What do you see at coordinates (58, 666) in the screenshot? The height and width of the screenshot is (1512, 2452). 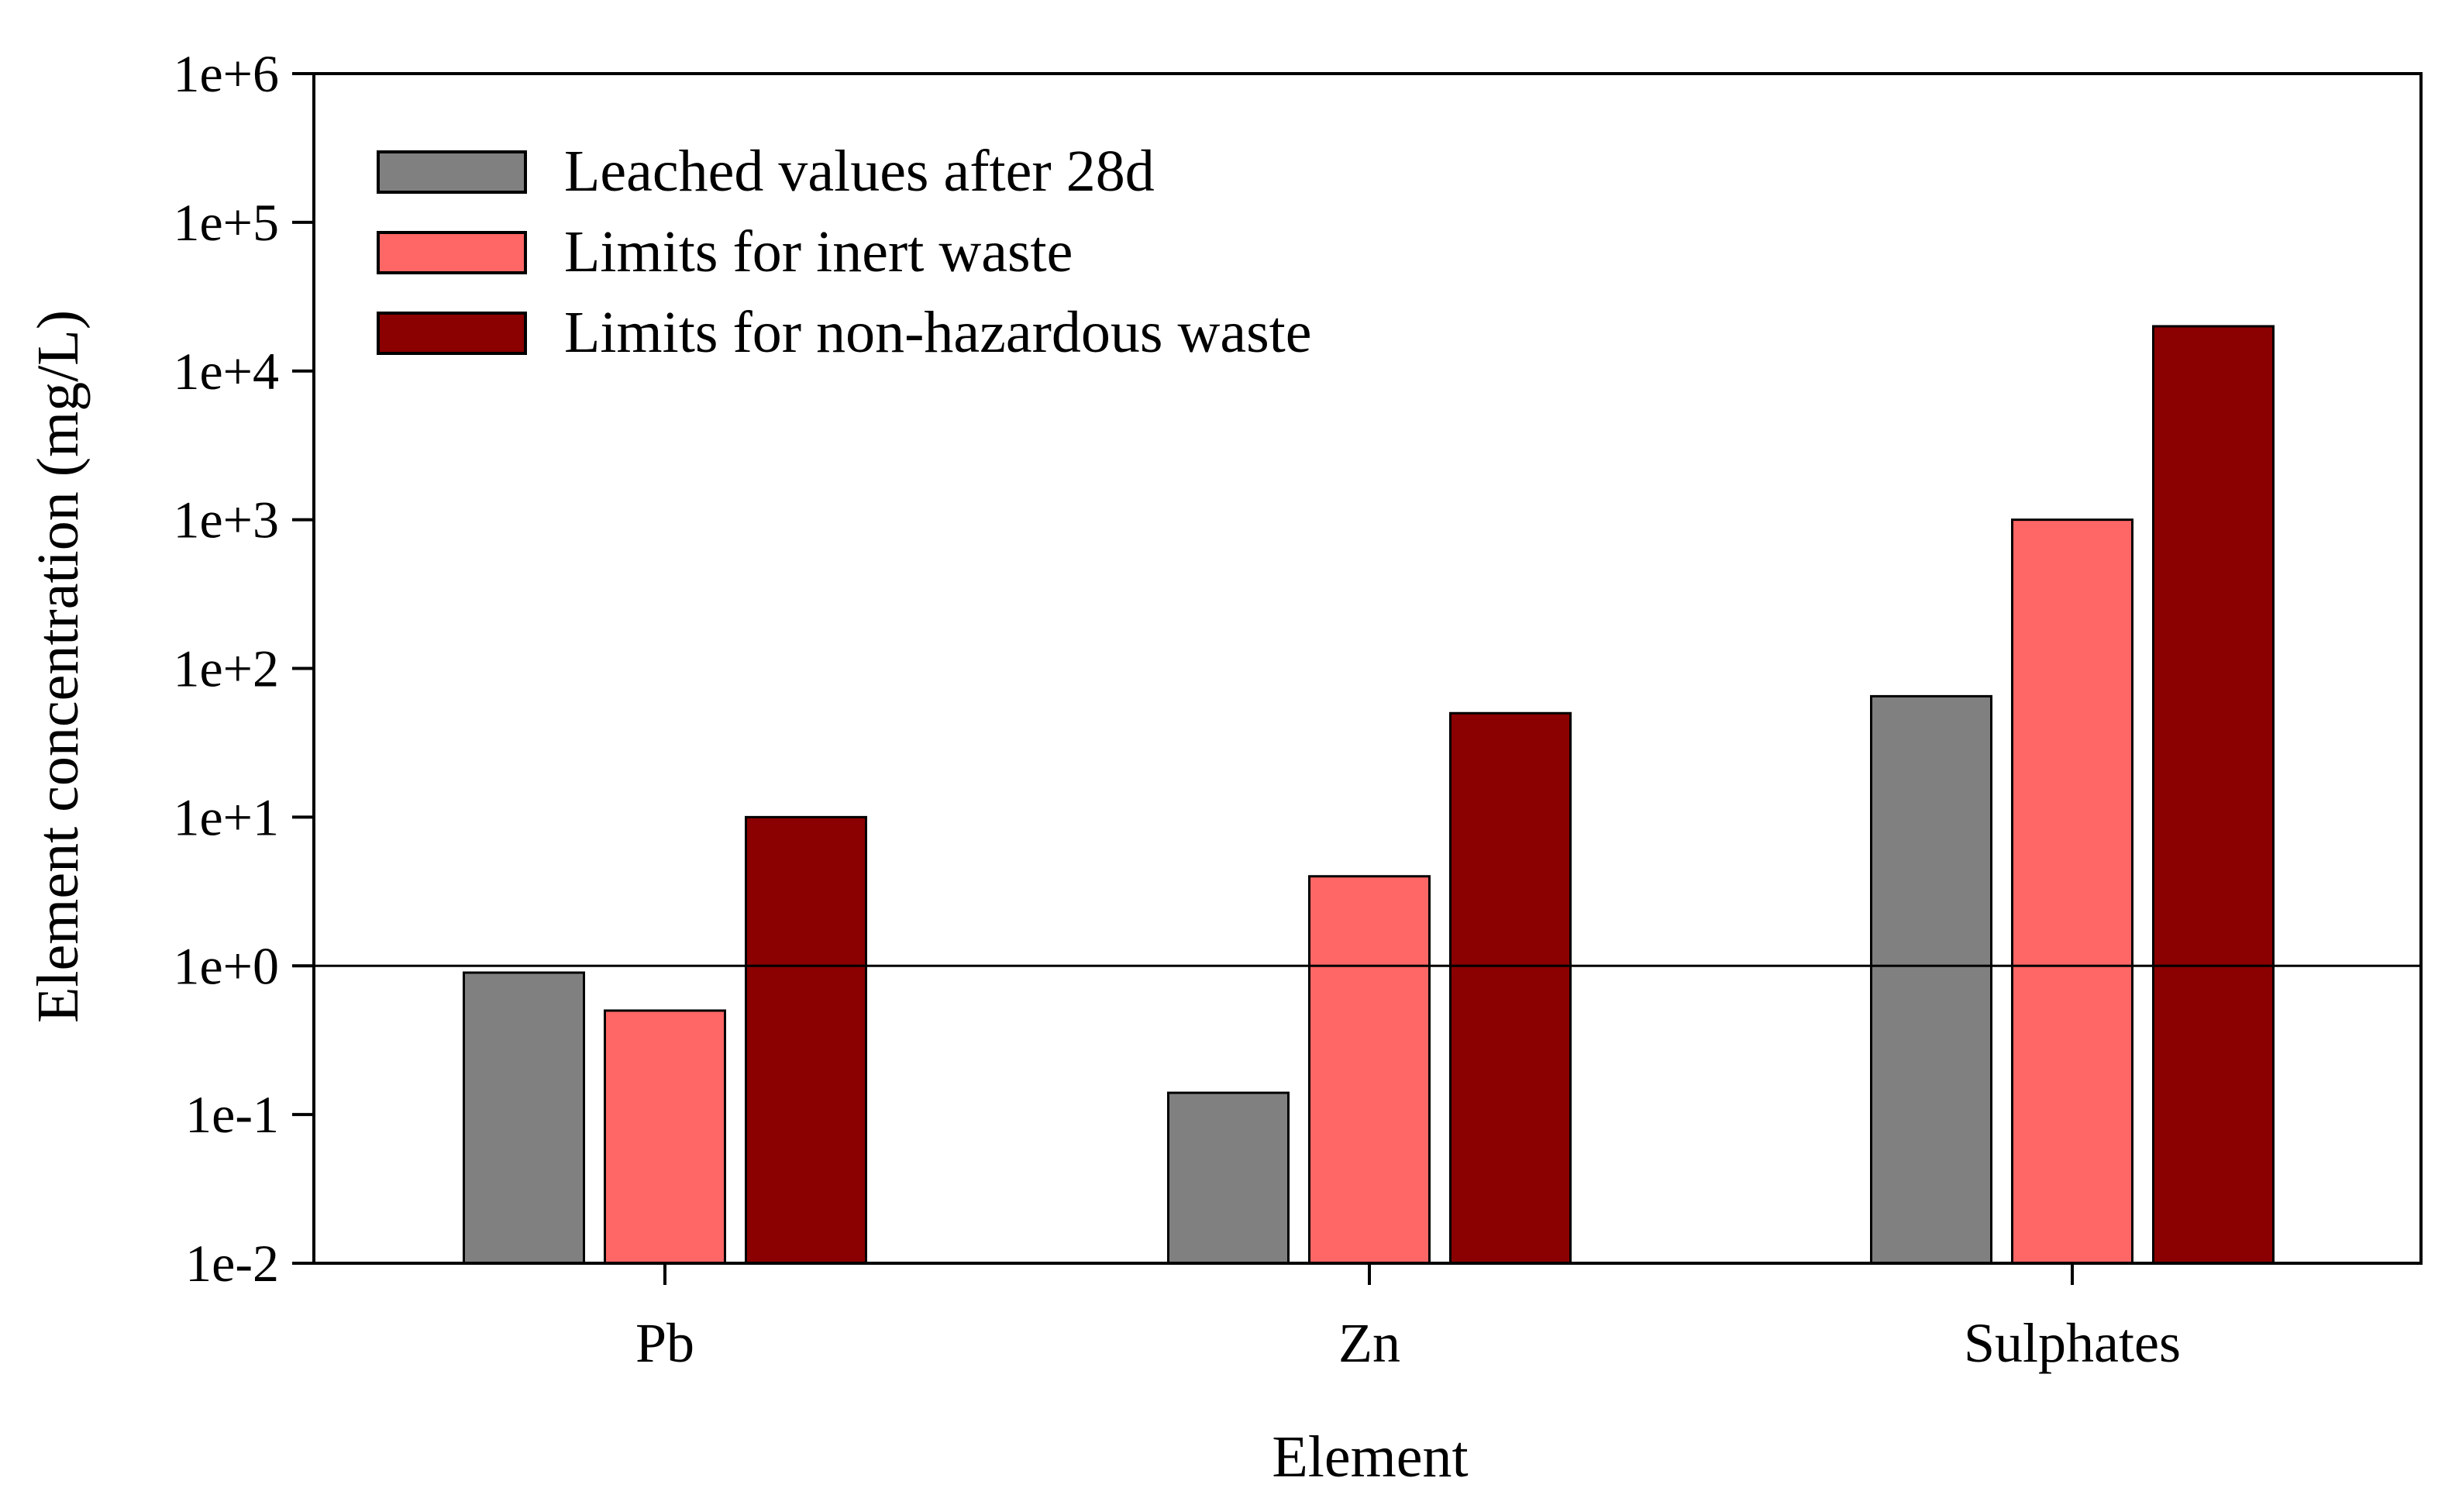 I see `y-axis-title: Element concentration (mg/L)` at bounding box center [58, 666].